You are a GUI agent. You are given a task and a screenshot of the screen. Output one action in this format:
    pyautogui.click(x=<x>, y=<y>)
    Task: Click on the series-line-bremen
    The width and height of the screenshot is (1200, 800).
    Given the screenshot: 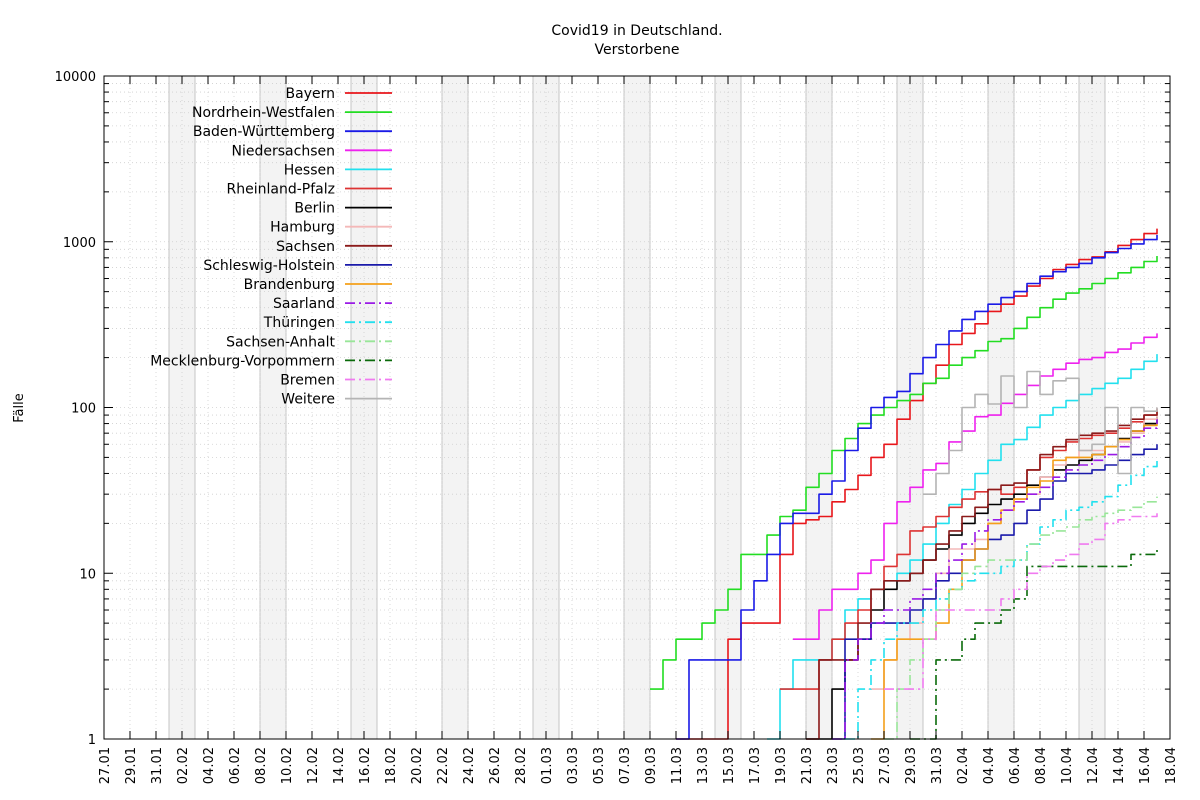 What is the action you would take?
    pyautogui.click(x=1021, y=601)
    